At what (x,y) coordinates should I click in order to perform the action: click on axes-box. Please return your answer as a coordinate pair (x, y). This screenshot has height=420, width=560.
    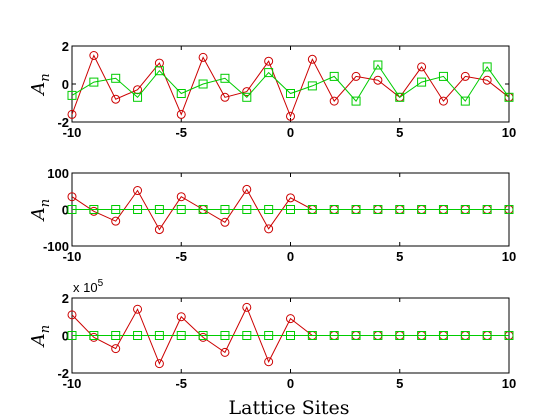
    Looking at the image, I should click on (290, 84).